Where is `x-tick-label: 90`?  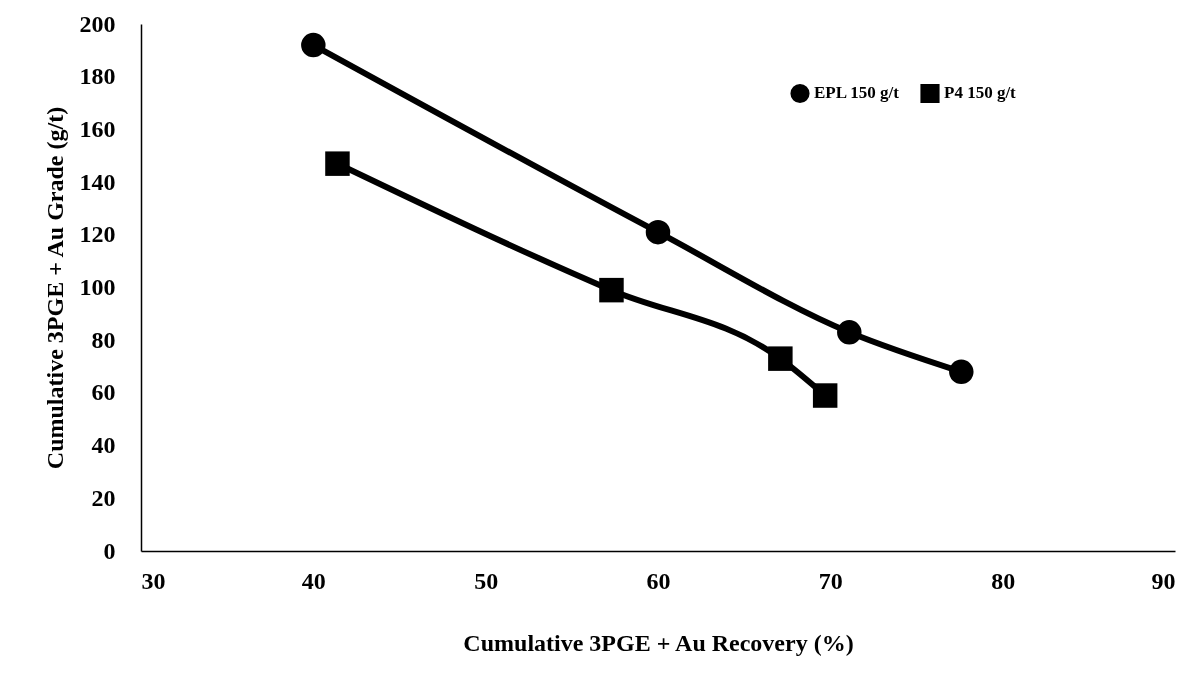 x-tick-label: 90 is located at coordinates (1163, 580).